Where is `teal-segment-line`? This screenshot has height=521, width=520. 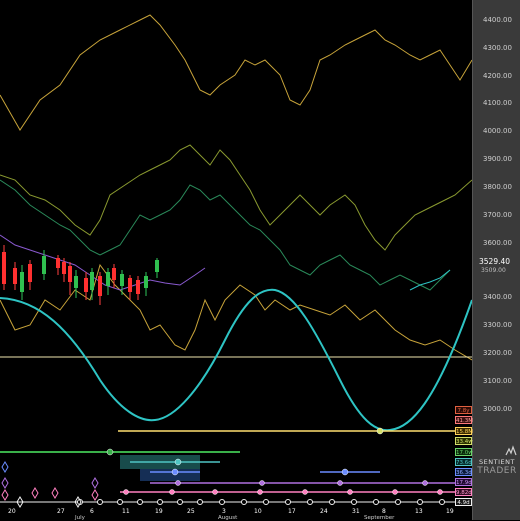
teal-segment-line is located at coordinates (430, 280).